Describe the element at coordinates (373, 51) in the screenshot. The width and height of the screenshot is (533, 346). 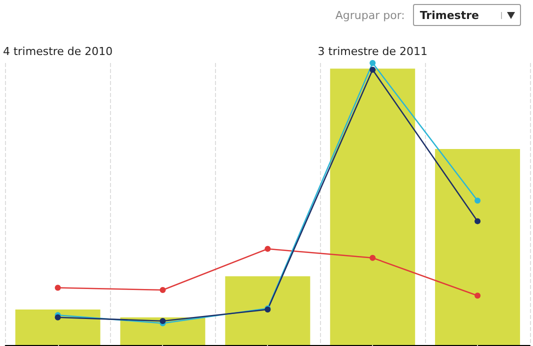
I see `x-tick-label: 3 trimestre de 2011` at that location.